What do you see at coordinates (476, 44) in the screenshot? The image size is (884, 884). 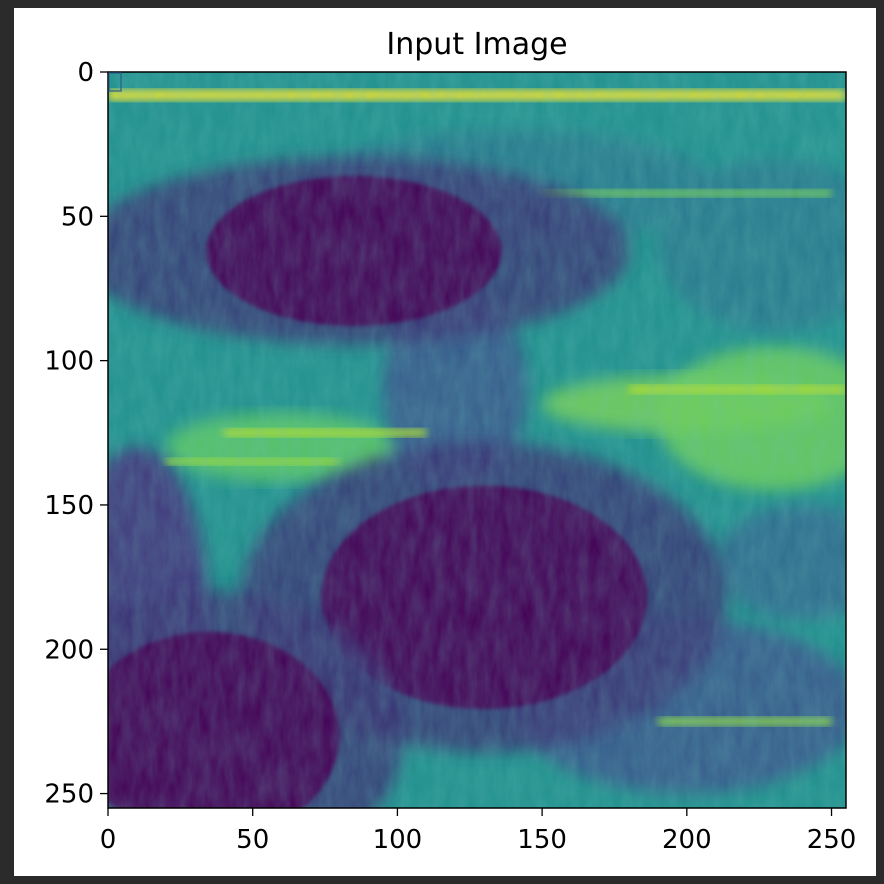 I see `chart-title: Input Image` at bounding box center [476, 44].